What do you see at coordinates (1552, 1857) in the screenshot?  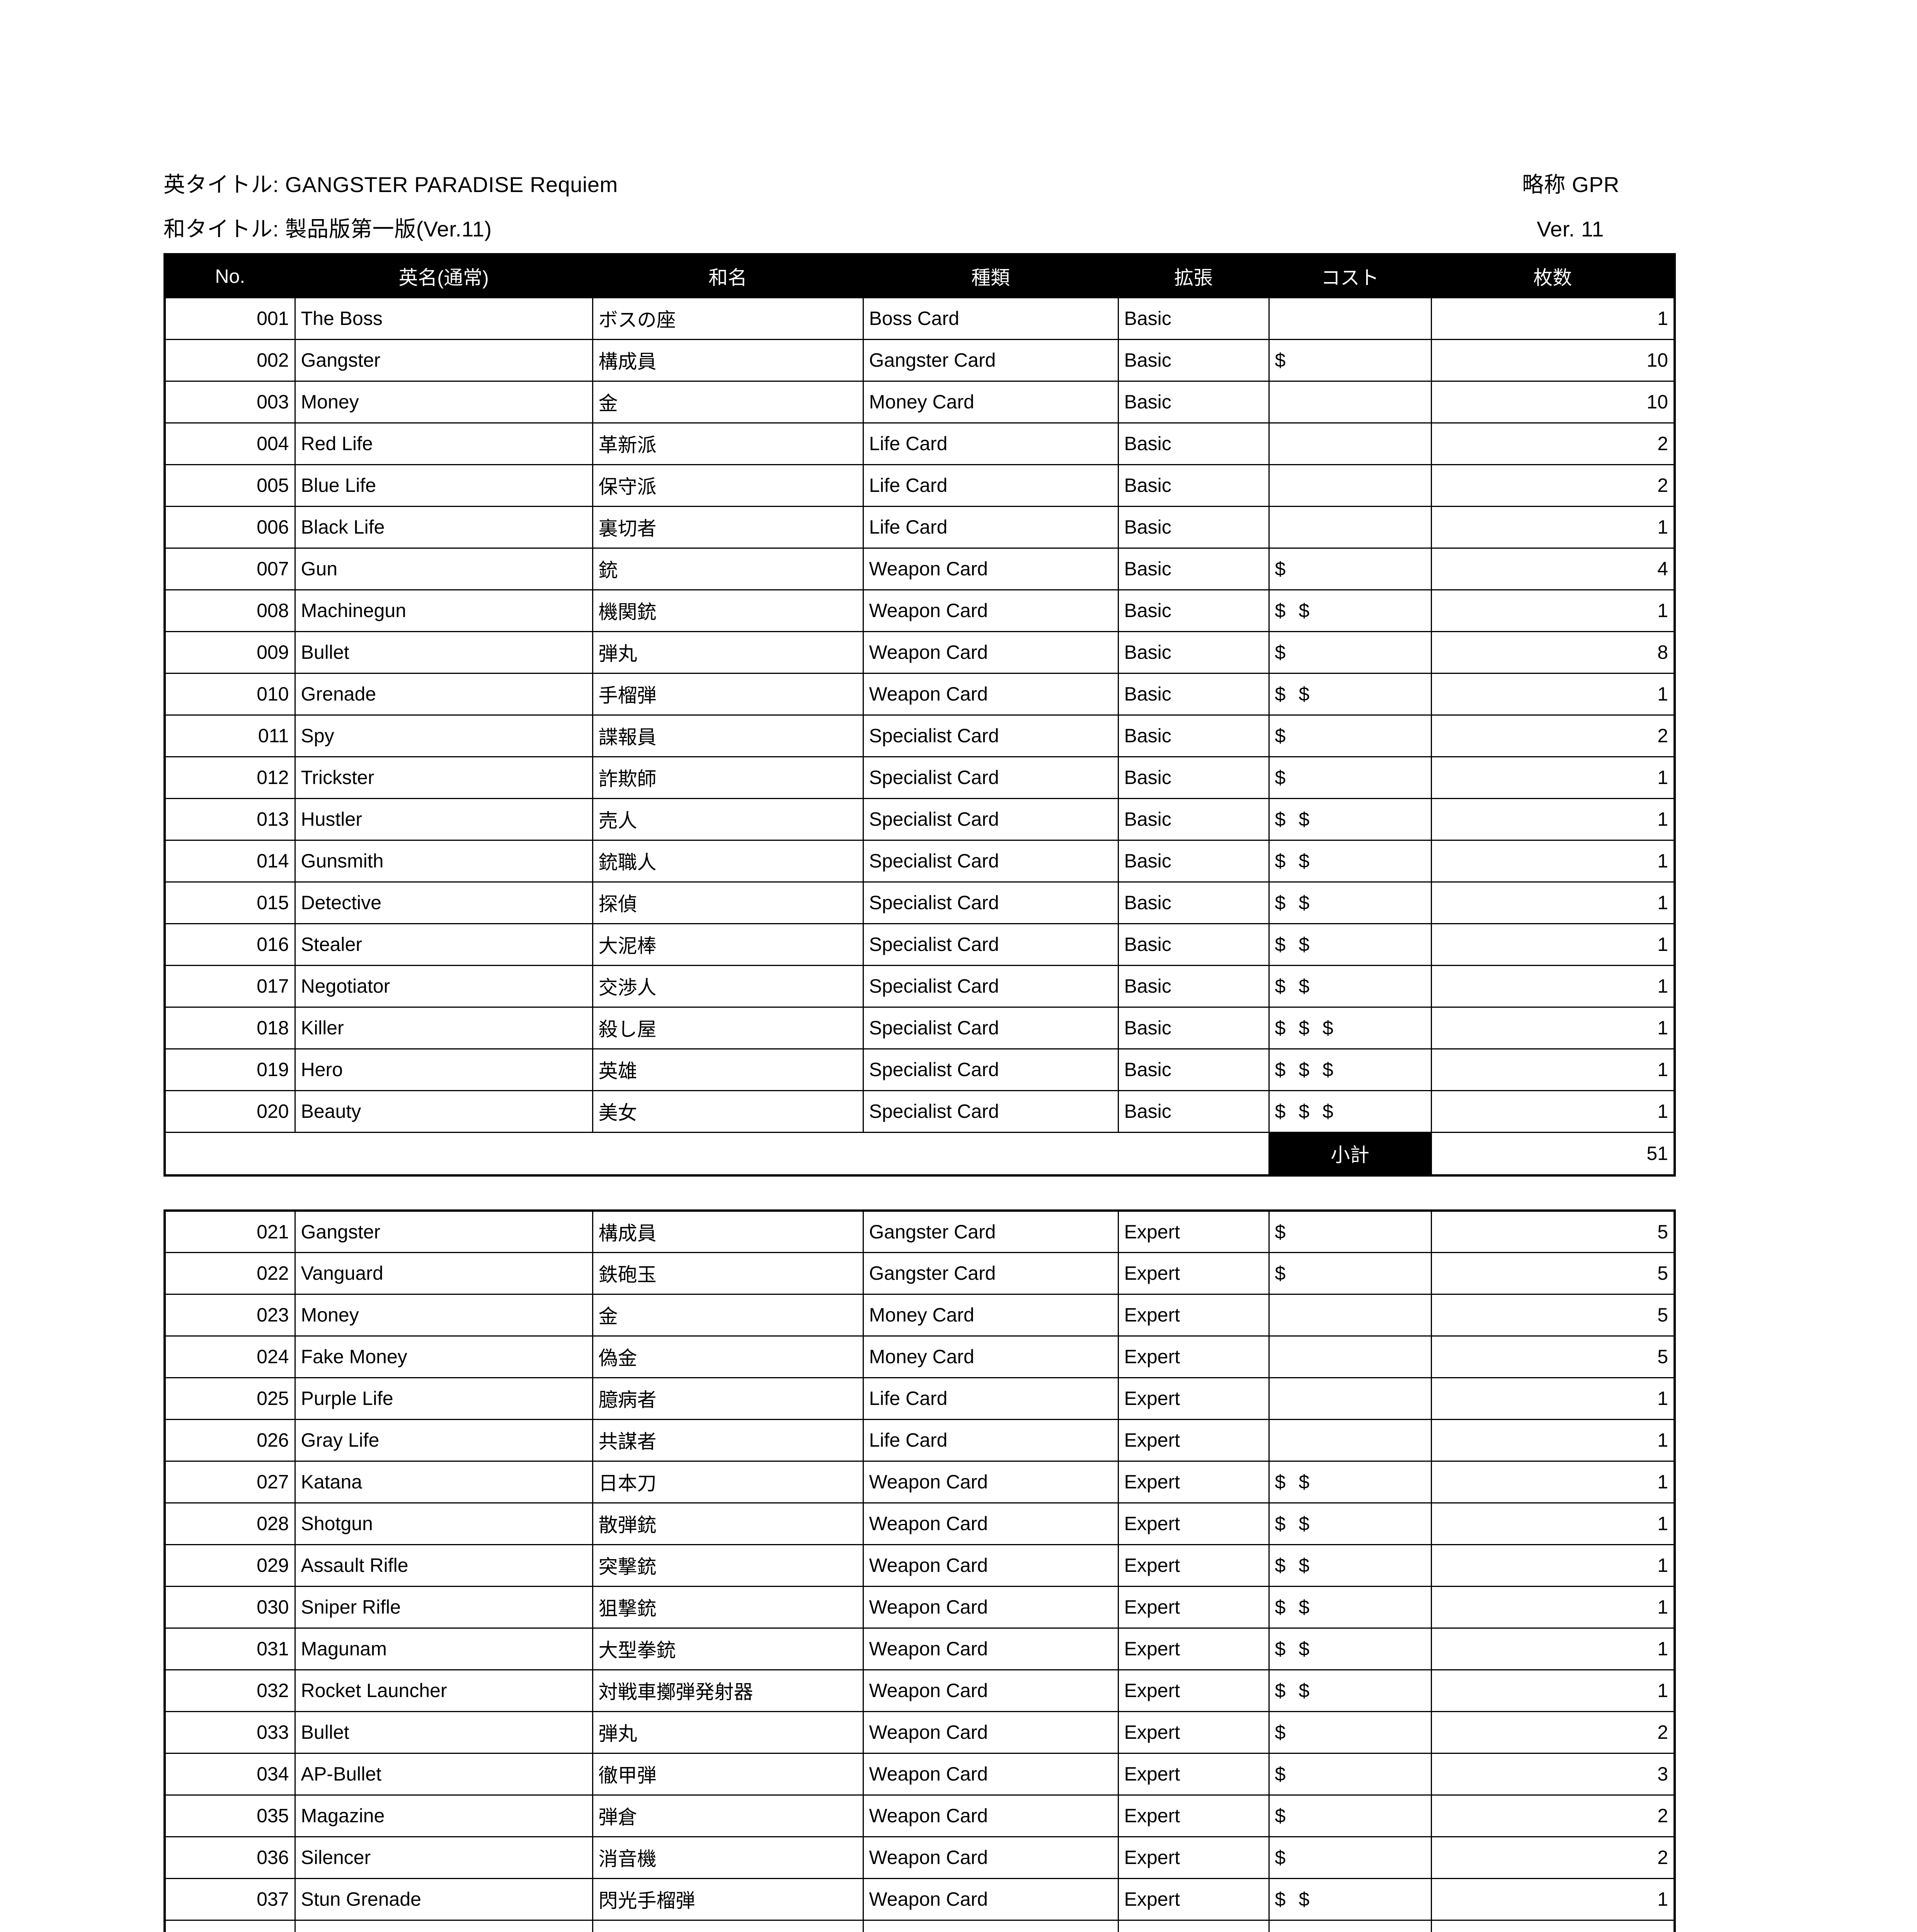 I see `card-count: 2` at bounding box center [1552, 1857].